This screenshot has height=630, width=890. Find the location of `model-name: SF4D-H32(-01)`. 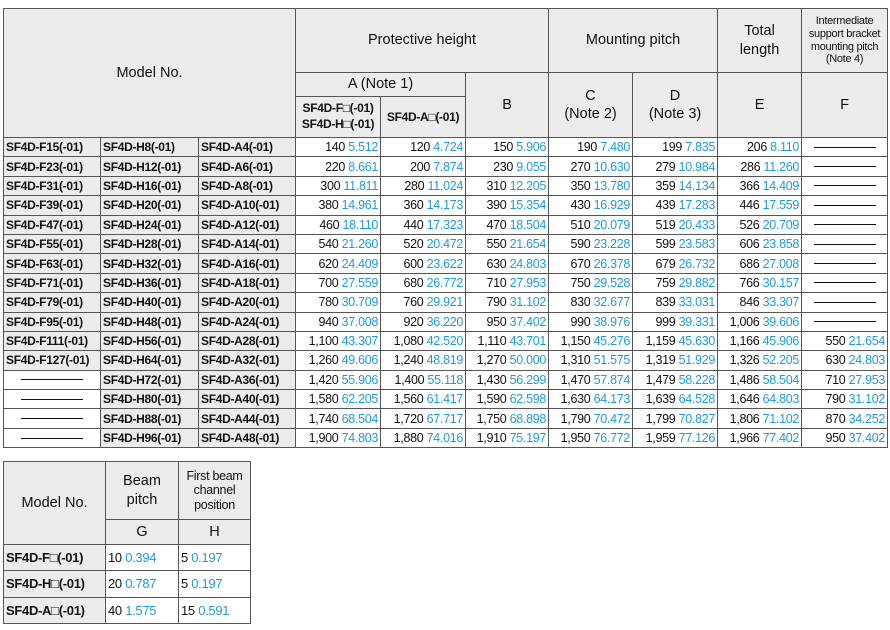

model-name: SF4D-H32(-01) is located at coordinates (142, 263).